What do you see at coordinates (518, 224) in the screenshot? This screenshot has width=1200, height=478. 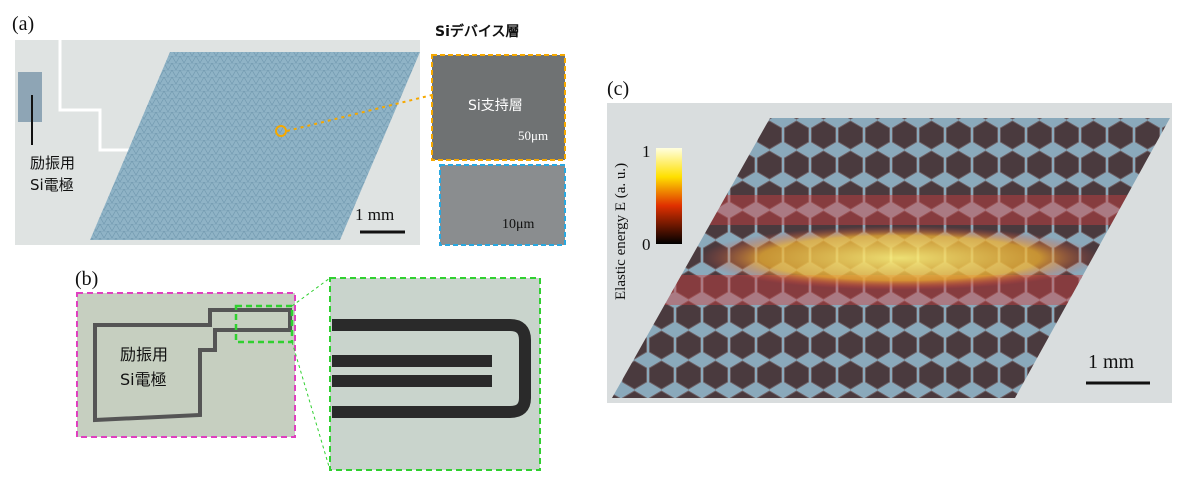 I see `scale-label: 10μm` at bounding box center [518, 224].